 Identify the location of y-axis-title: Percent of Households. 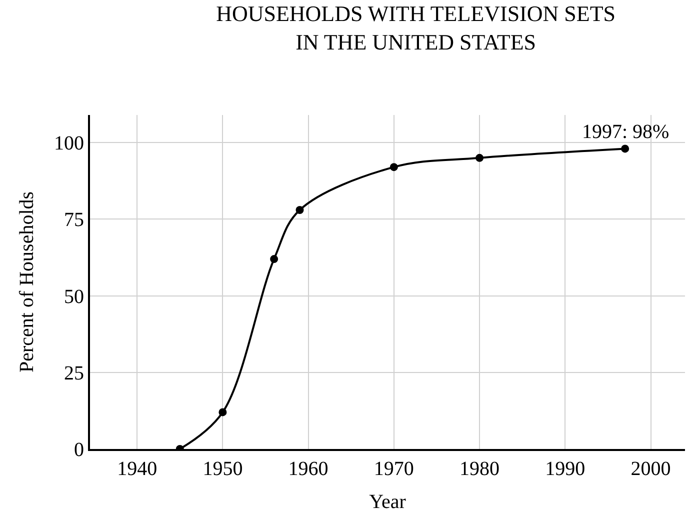
(27, 282).